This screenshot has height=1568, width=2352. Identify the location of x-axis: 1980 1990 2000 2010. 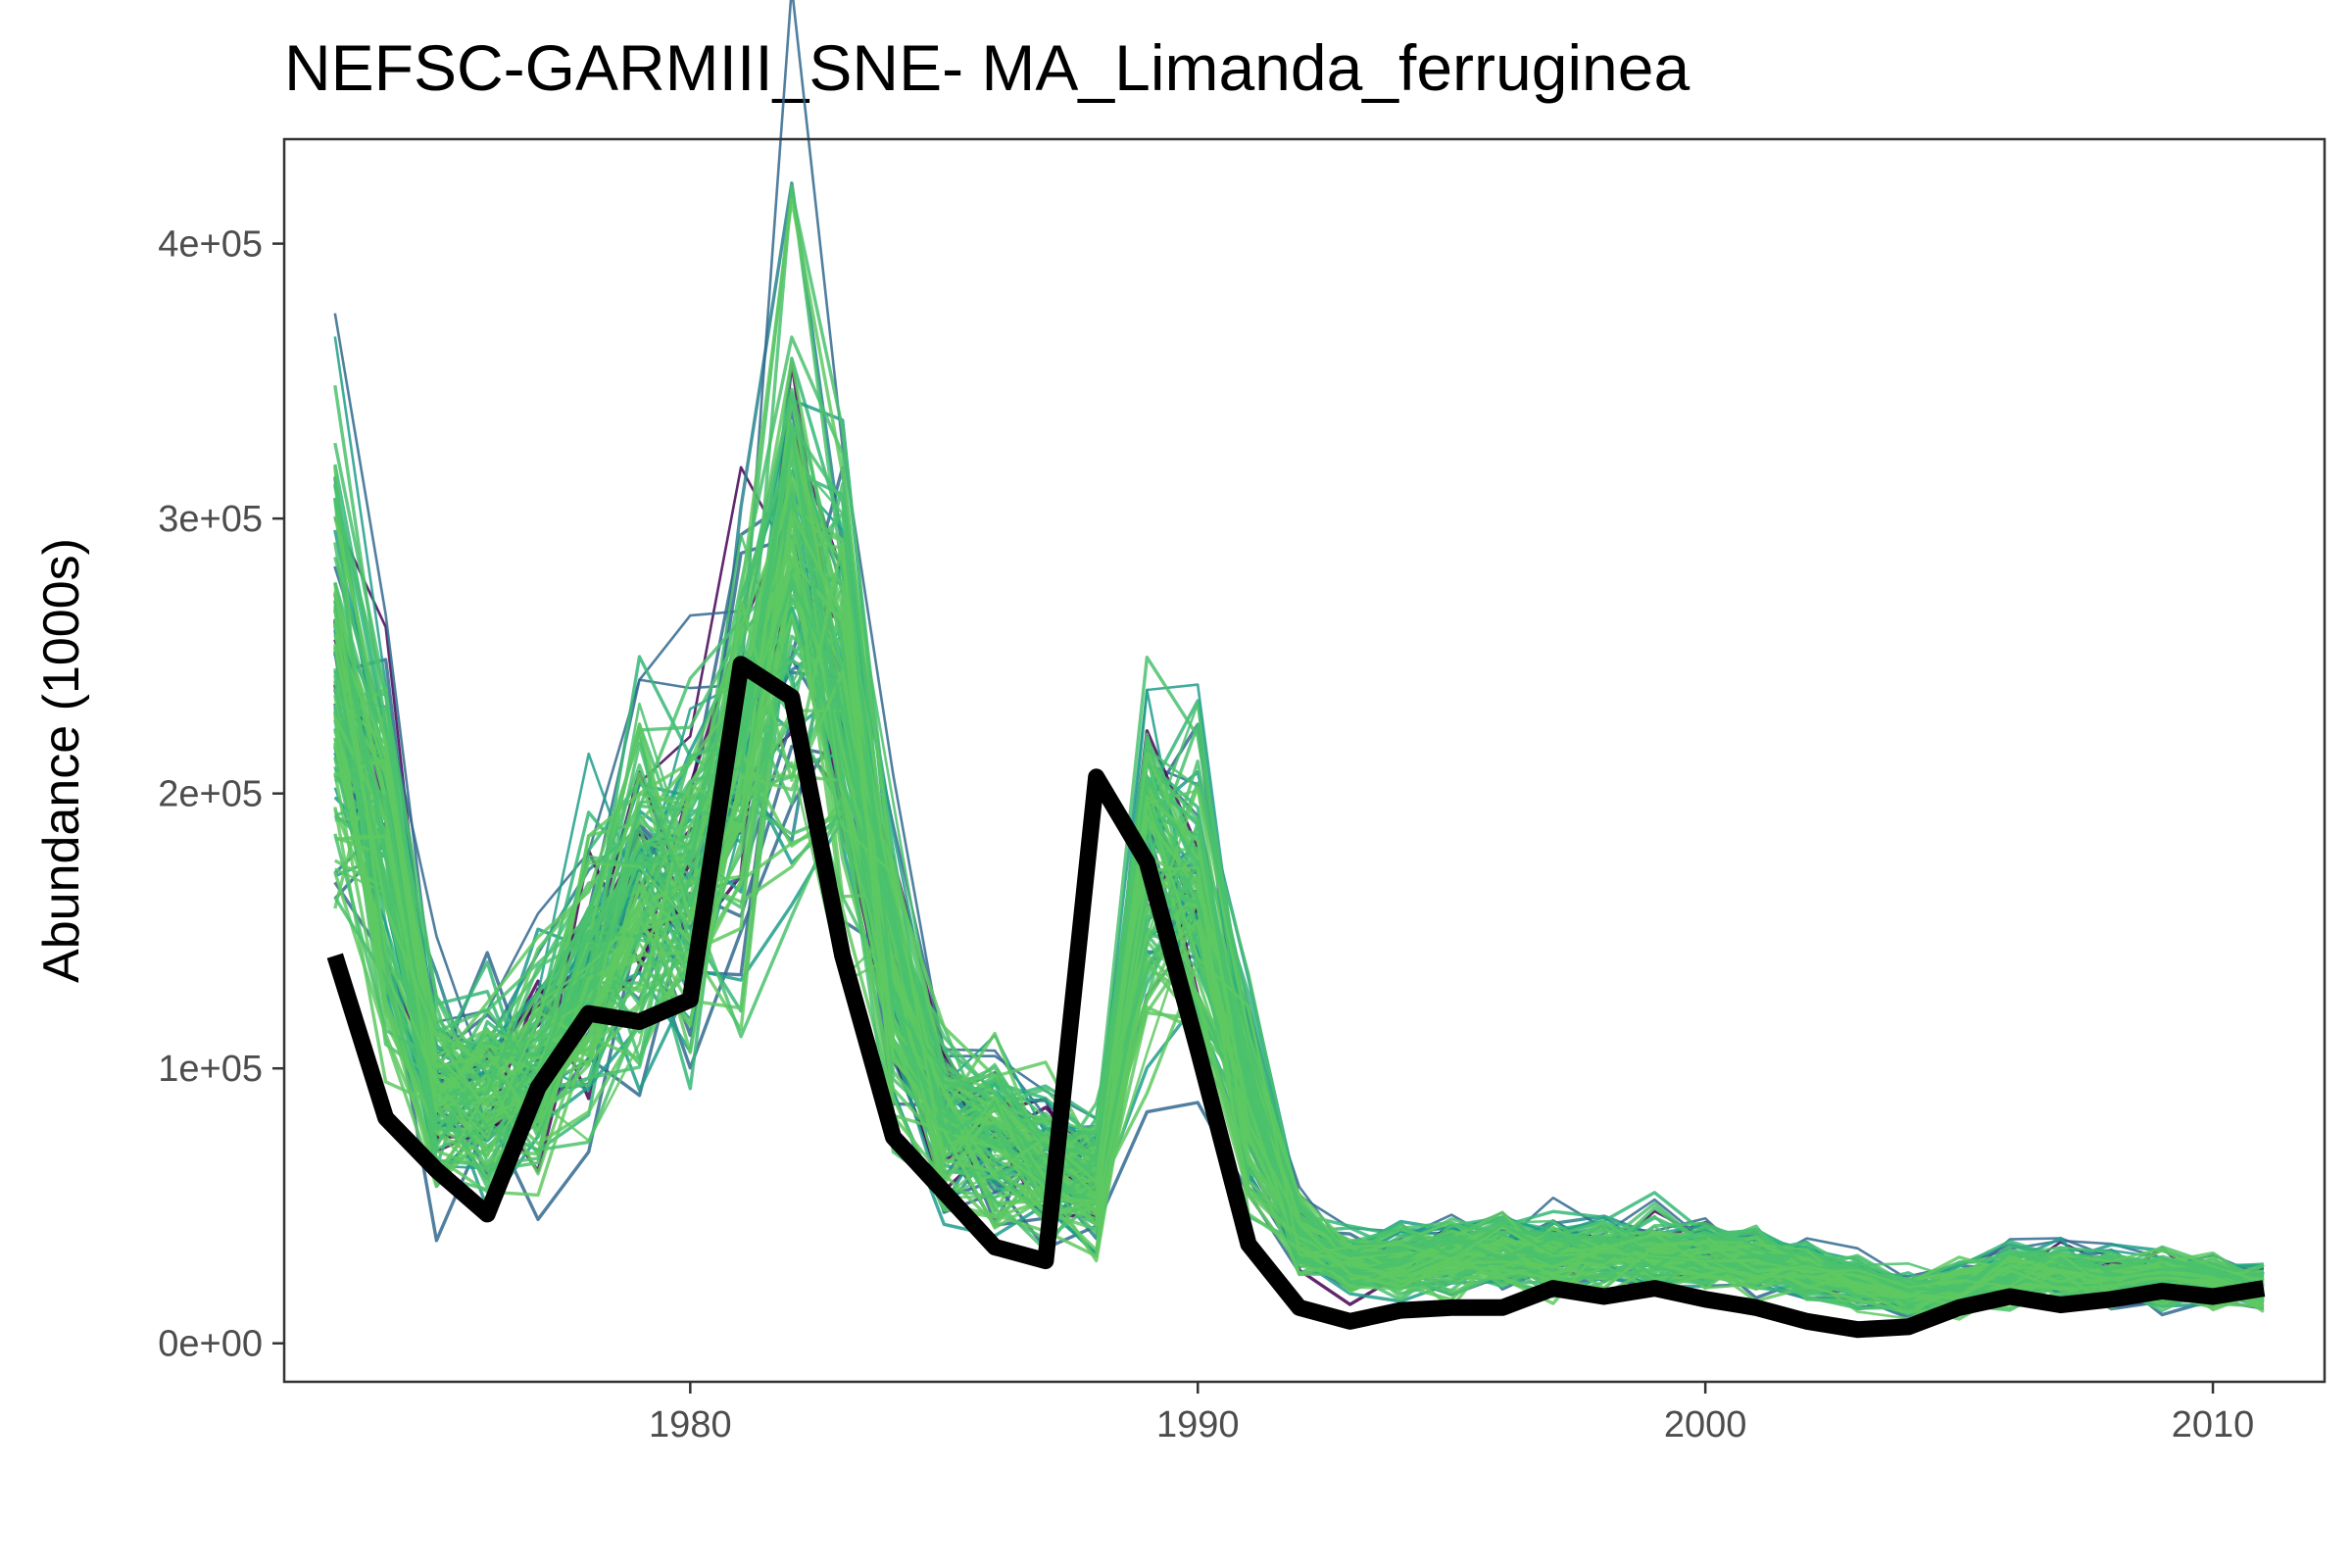
(1451, 1414).